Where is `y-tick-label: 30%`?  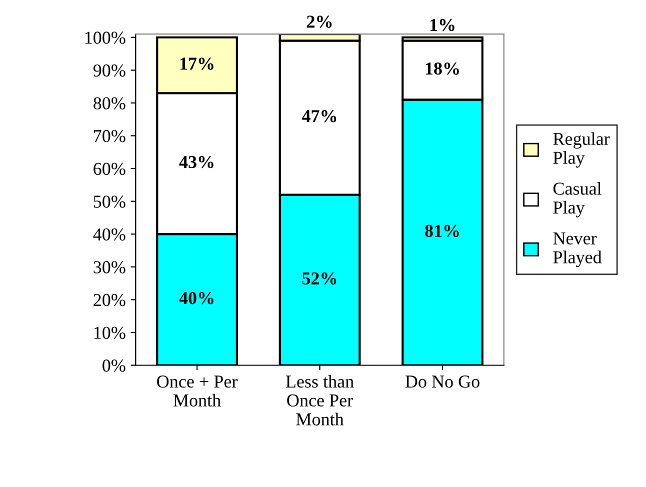
y-tick-label: 30% is located at coordinates (110, 267).